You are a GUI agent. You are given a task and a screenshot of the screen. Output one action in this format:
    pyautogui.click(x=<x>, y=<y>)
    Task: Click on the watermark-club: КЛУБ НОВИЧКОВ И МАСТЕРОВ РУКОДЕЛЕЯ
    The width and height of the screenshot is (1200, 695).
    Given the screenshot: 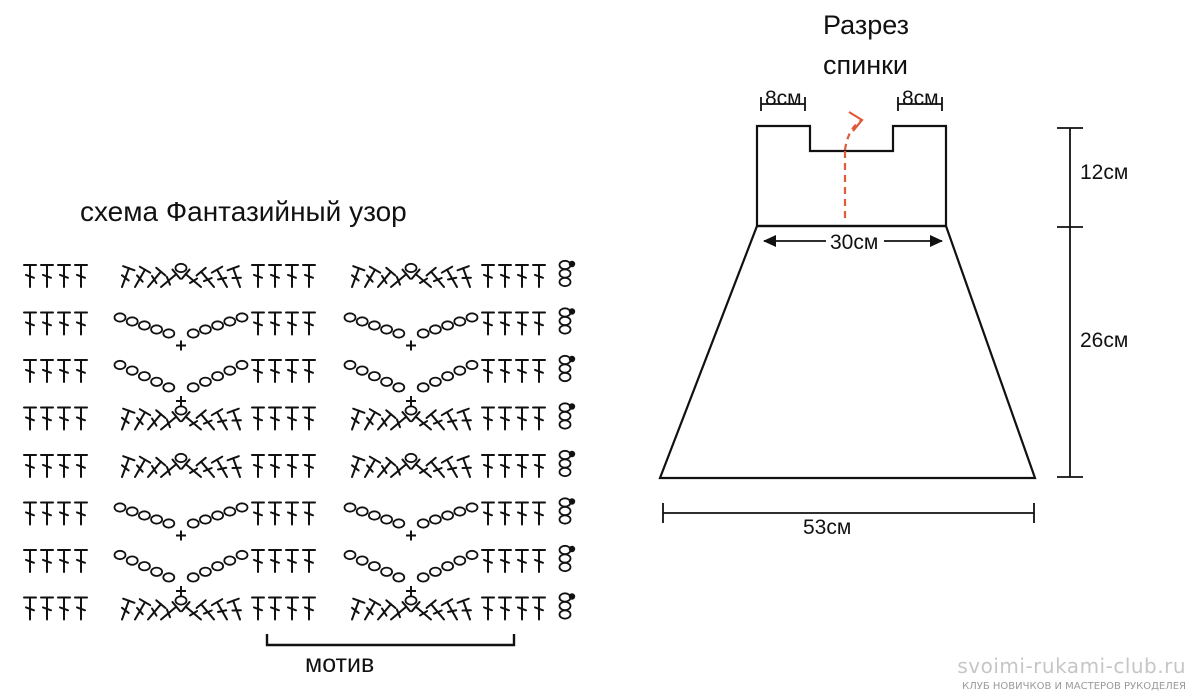 What is the action you would take?
    pyautogui.click(x=1074, y=686)
    